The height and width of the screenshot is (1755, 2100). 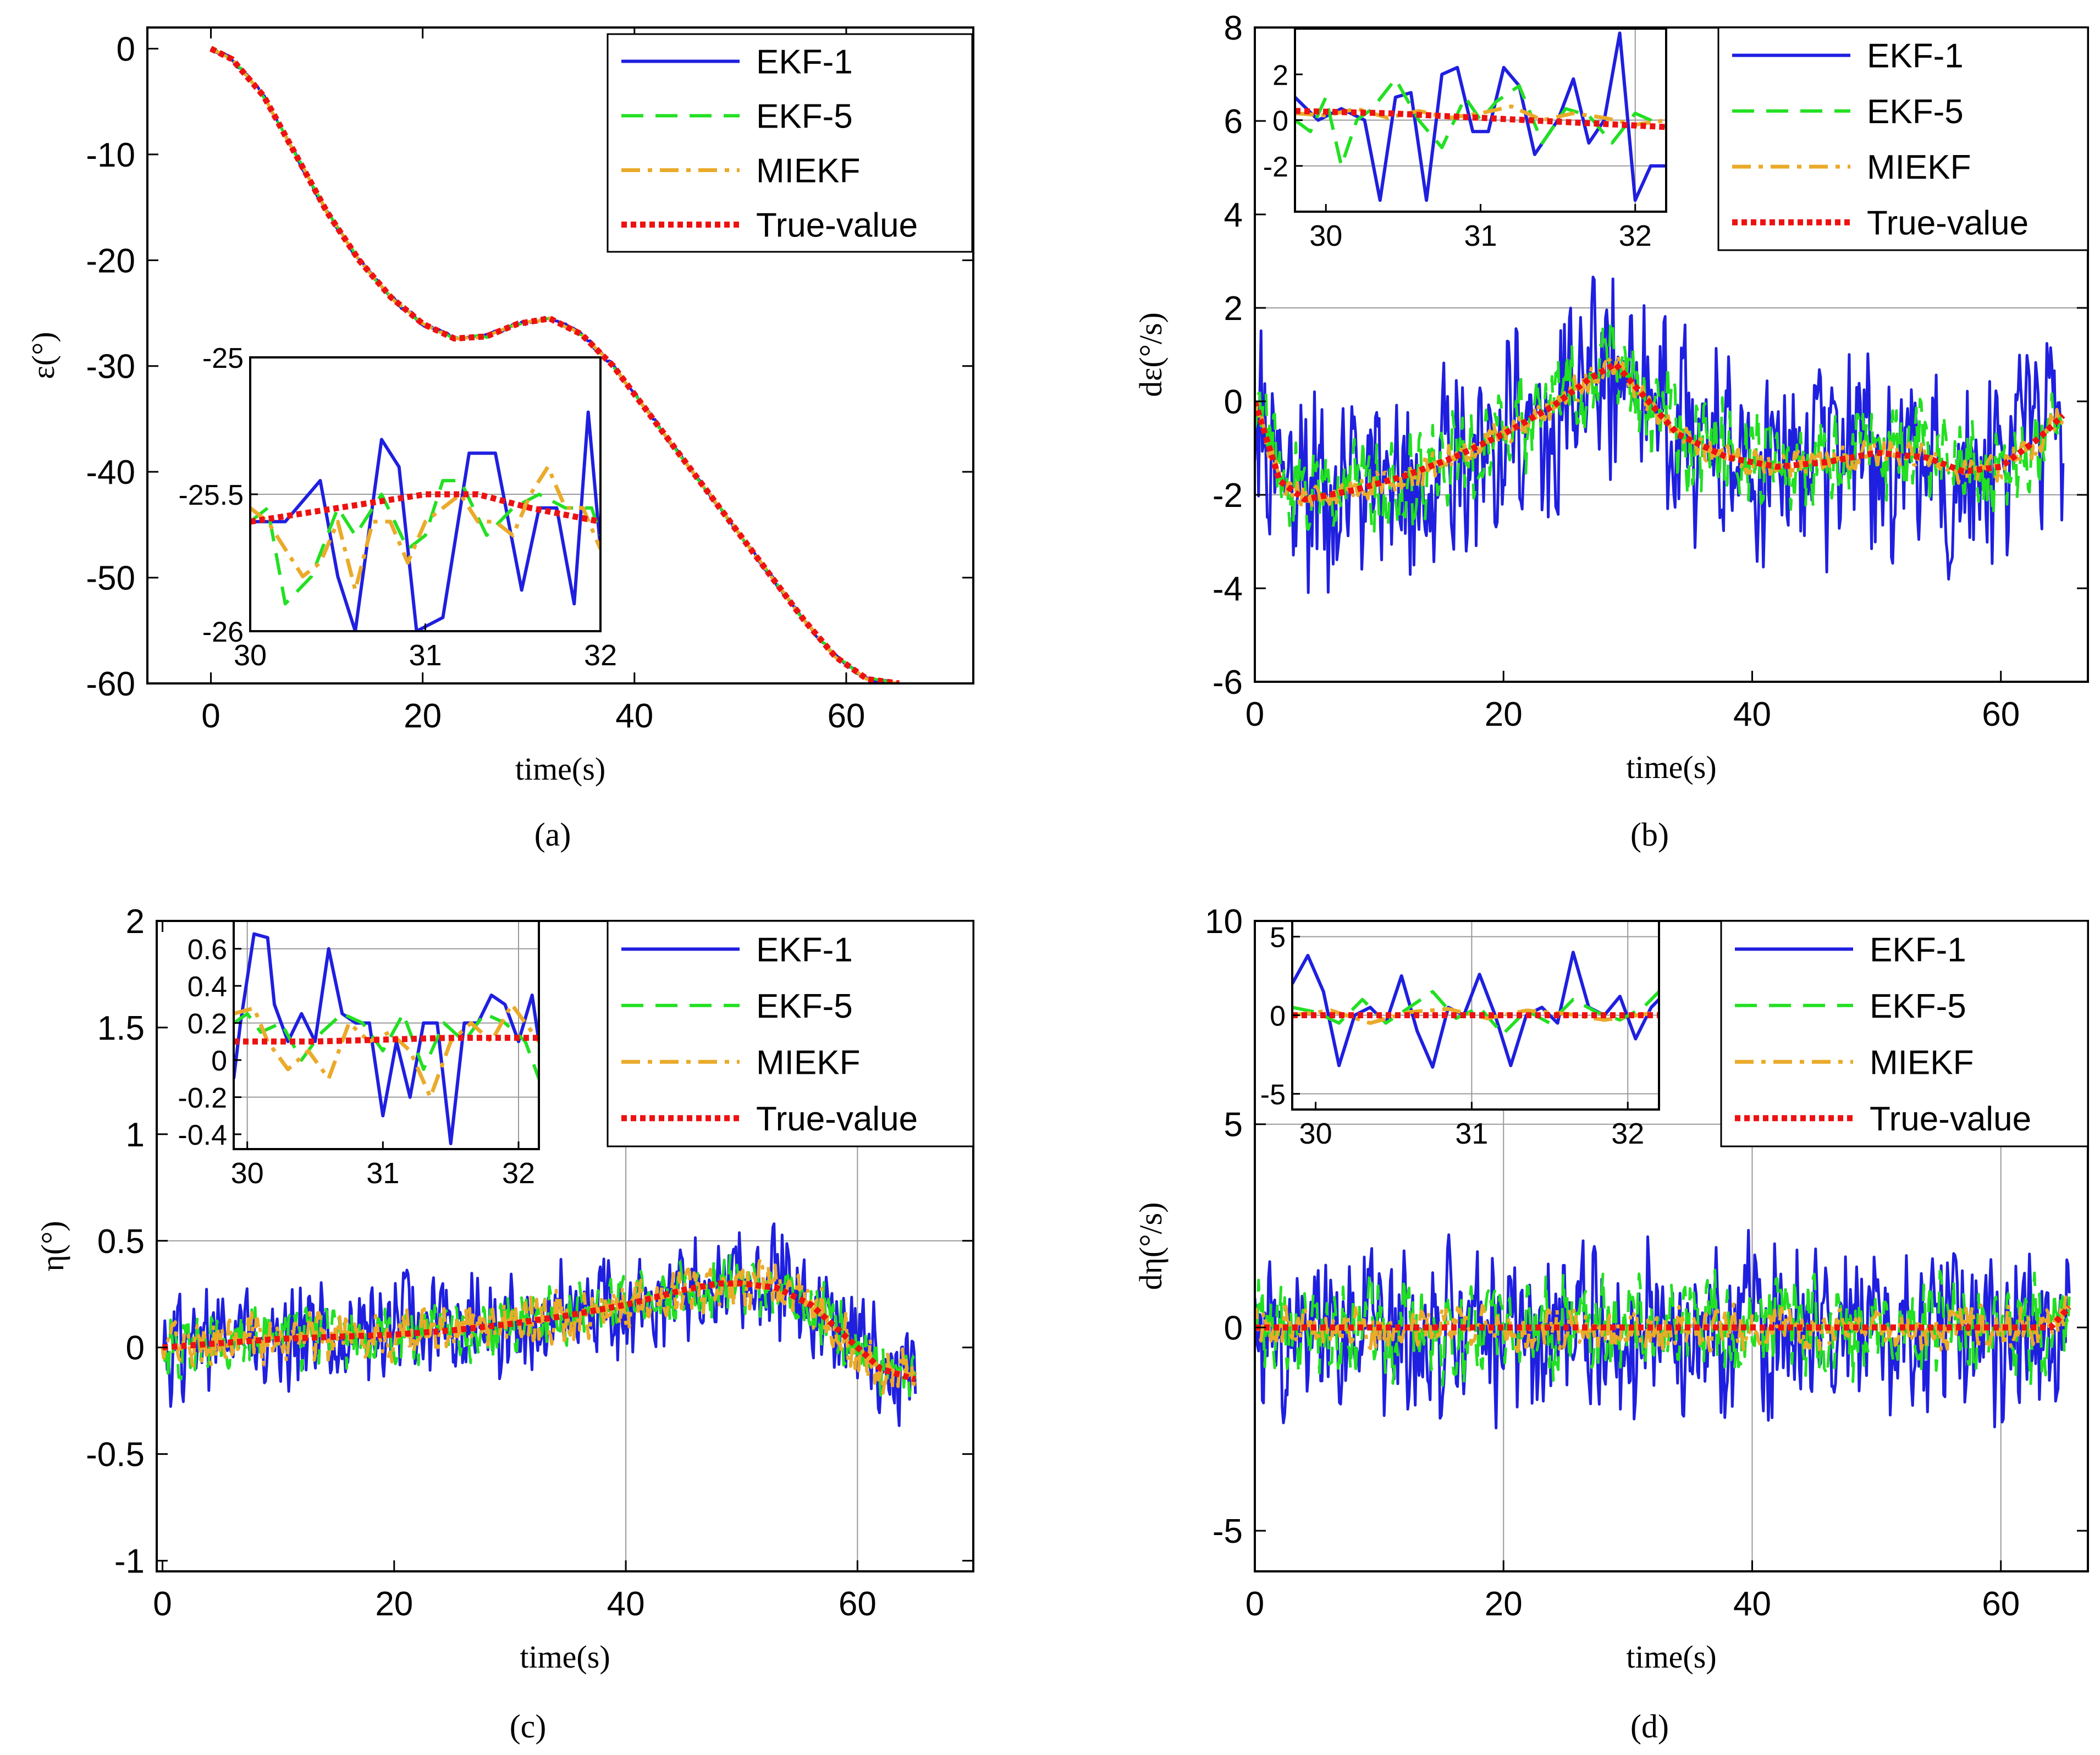 I want to click on y-axis-title-a: ε(°), so click(x=43, y=355).